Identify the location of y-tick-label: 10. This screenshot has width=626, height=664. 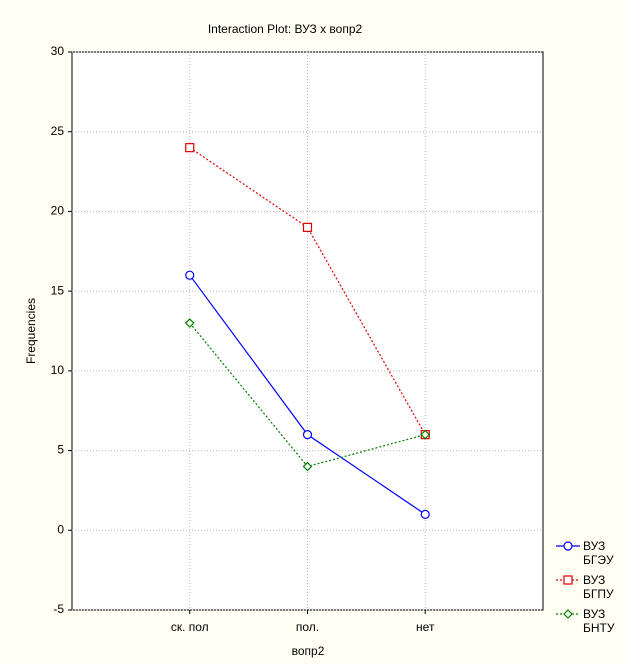
(58, 370).